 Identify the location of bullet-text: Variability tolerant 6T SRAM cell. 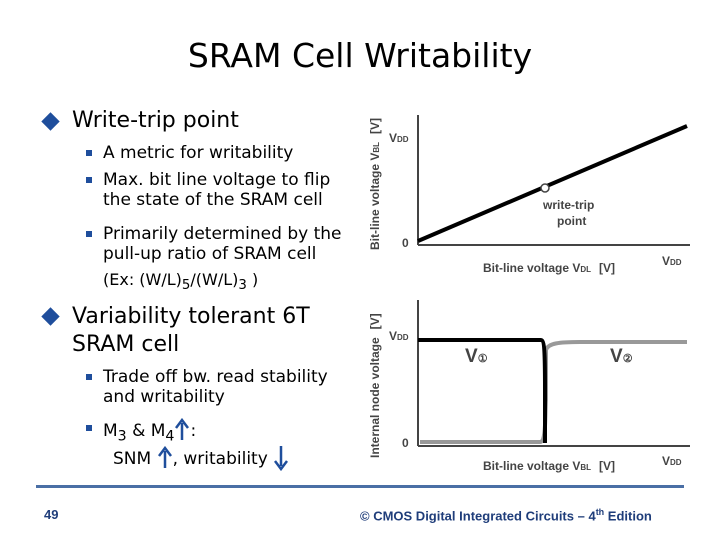
(191, 330).